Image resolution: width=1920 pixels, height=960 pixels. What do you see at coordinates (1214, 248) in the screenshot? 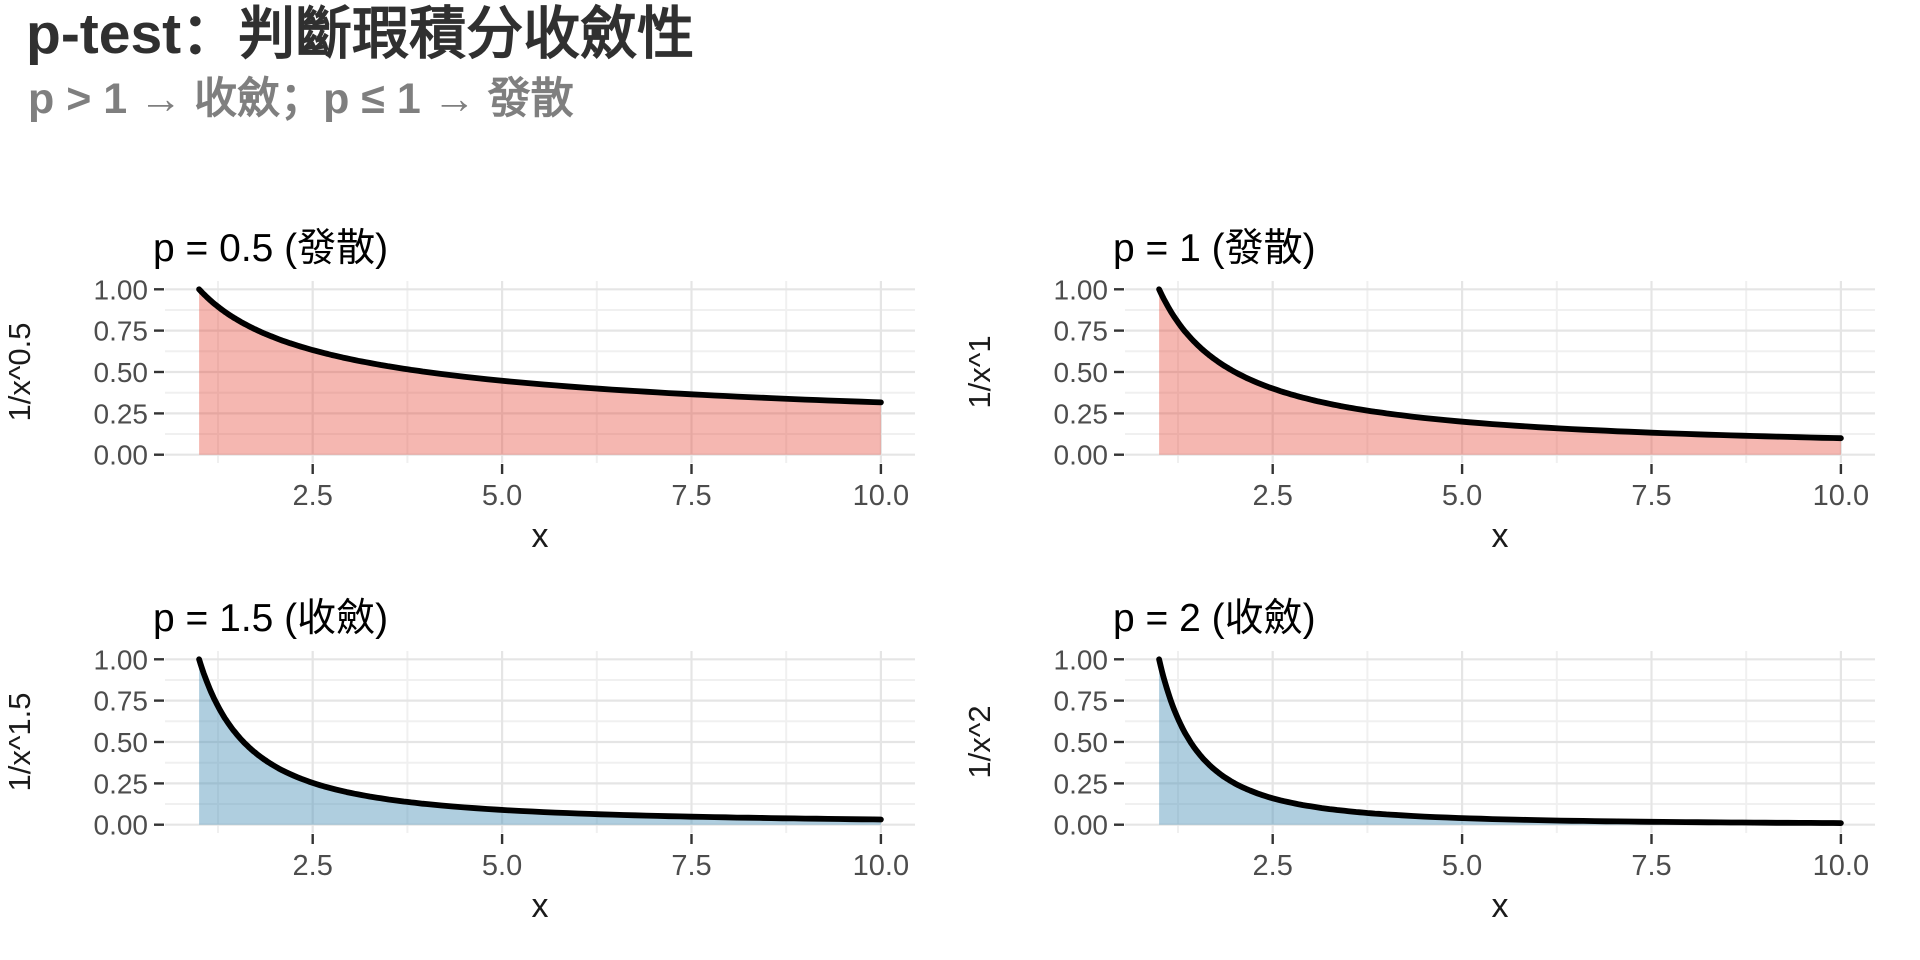
I see `panel-title: p = 1 (發散)` at bounding box center [1214, 248].